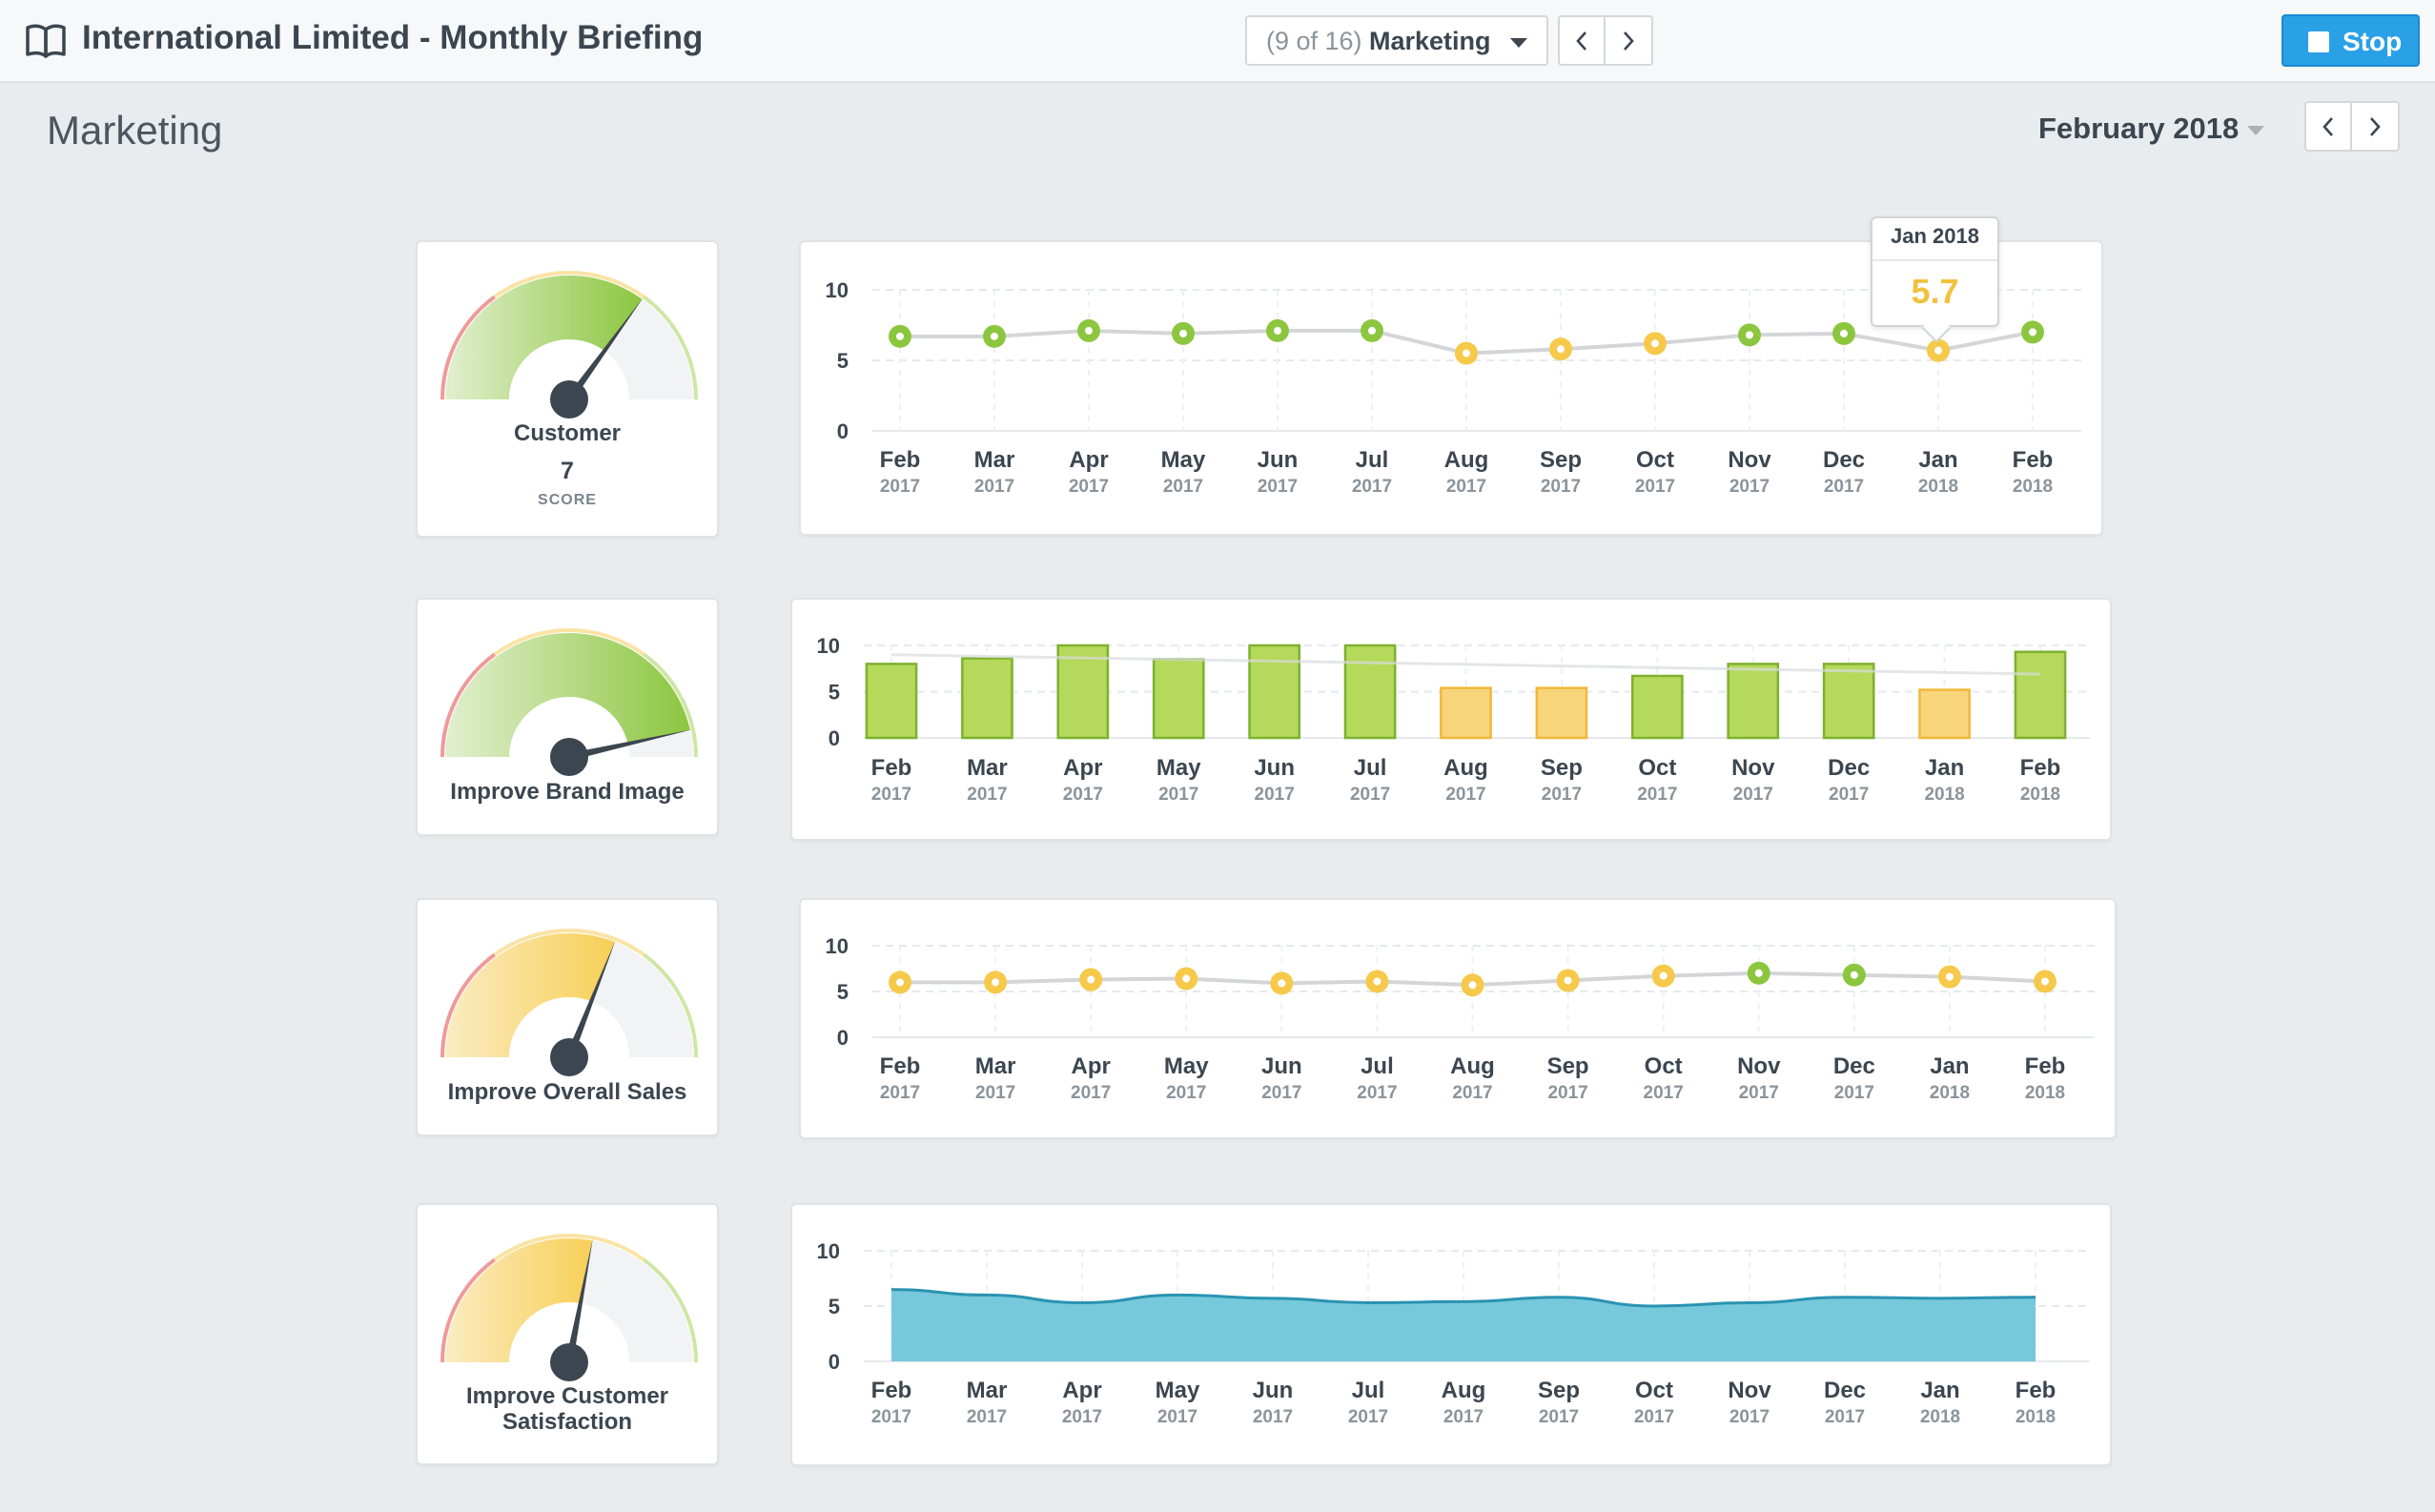 The height and width of the screenshot is (1512, 2435). I want to click on period-select: February 2018, so click(2139, 128).